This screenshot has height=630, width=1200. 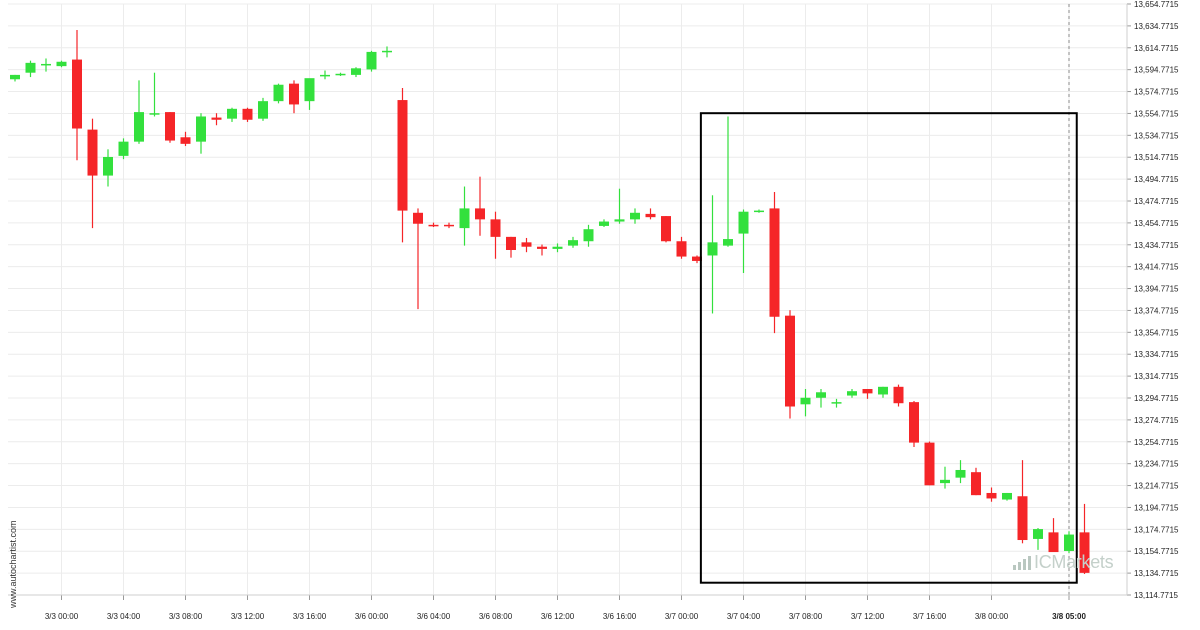 What do you see at coordinates (620, 616) in the screenshot?
I see `x-tick-label: 3/6 16:00` at bounding box center [620, 616].